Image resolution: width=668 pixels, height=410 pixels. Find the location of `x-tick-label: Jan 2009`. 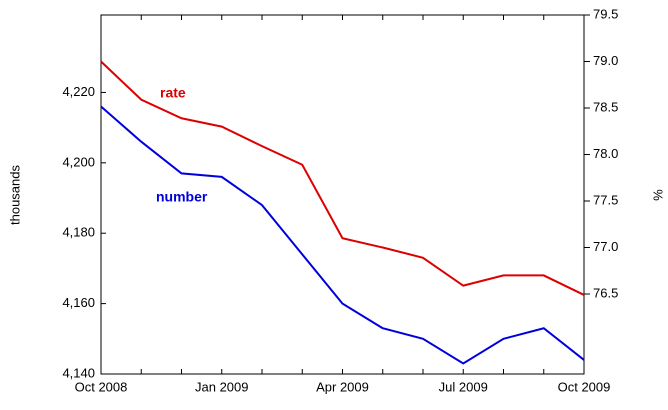

x-tick-label: Jan 2009 is located at coordinates (222, 386).